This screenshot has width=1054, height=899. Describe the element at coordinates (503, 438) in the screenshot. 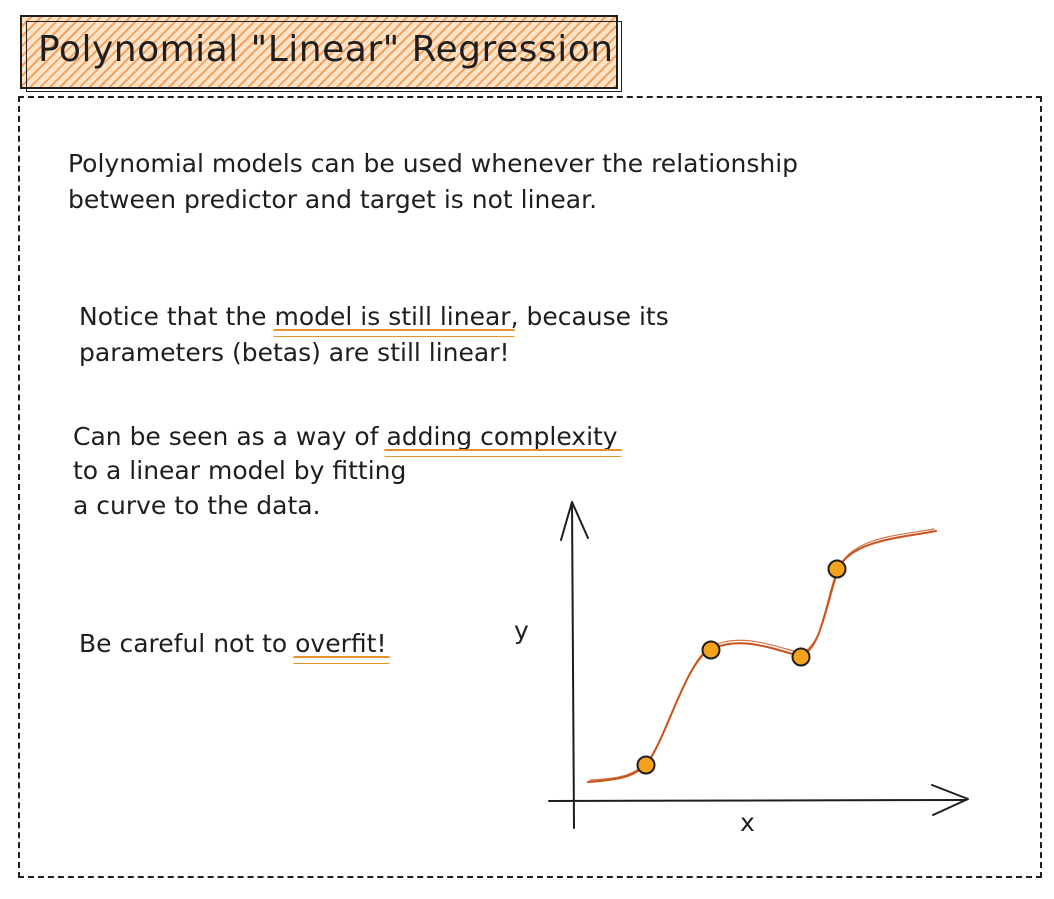

I see `complexity-highlight: adding complexity` at that location.